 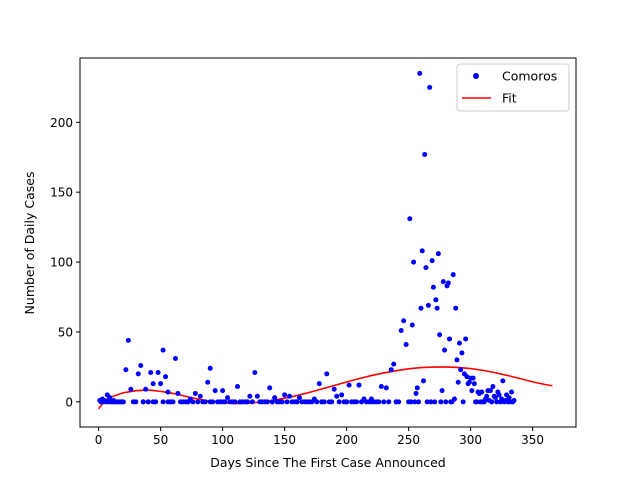 What do you see at coordinates (532, 440) in the screenshot?
I see `x-tick-label: 350` at bounding box center [532, 440].